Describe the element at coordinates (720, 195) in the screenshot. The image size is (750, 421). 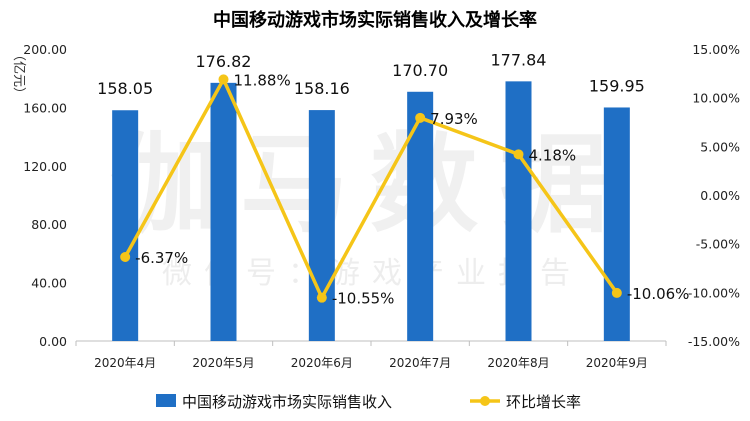
I see `y-right-tick-label: 0.00%` at that location.